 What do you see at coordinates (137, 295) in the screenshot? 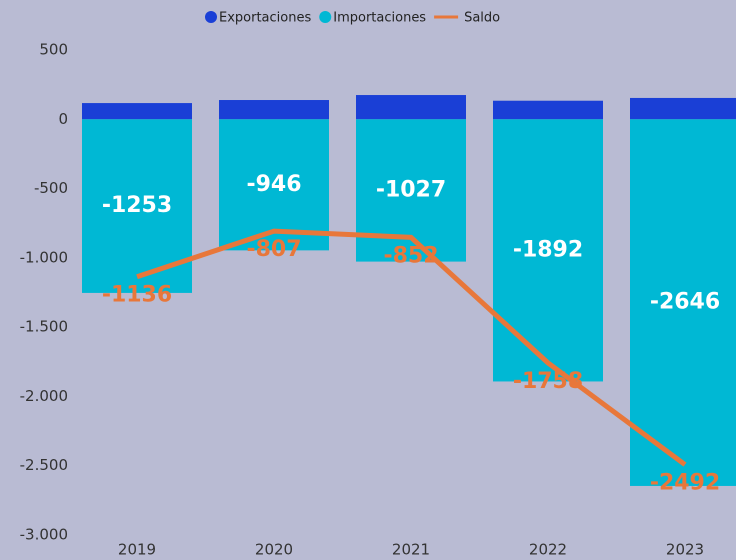
I see `data-label: -1136` at bounding box center [137, 295].